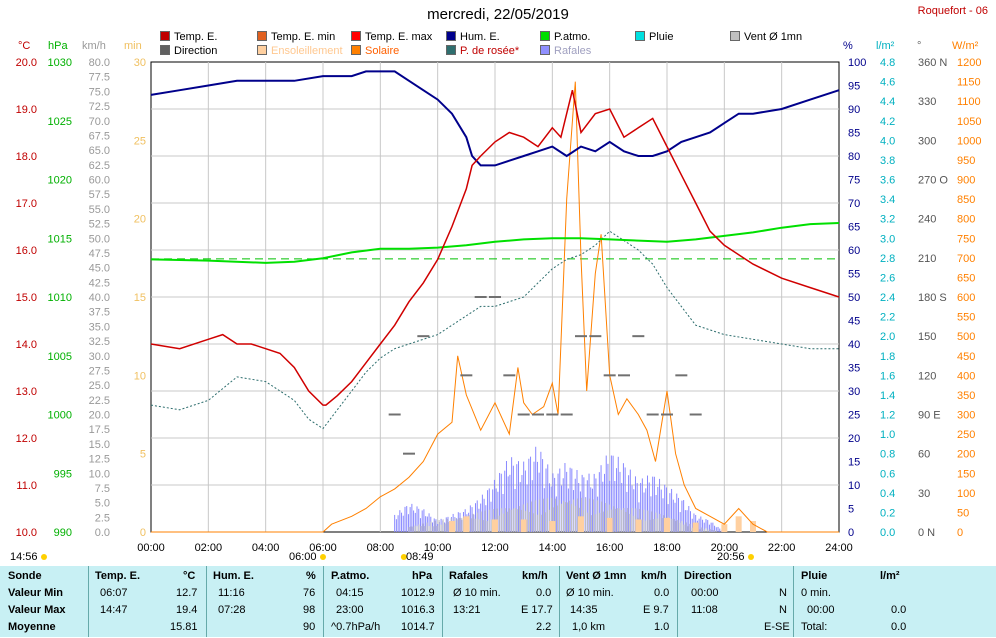  Describe the element at coordinates (438, 548) in the screenshot. I see `tick-label-time: 10:00` at that location.